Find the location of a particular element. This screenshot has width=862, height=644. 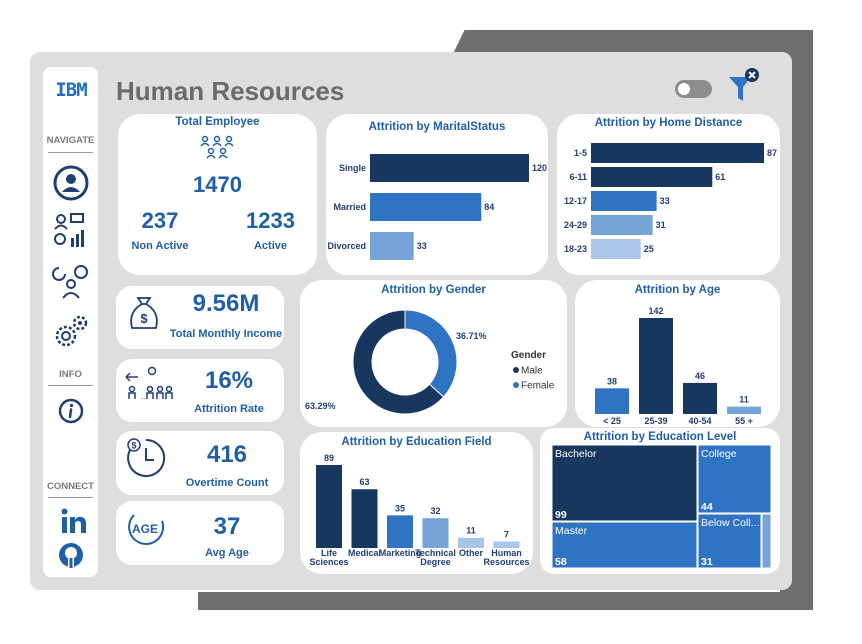

chart-age-value: 46 is located at coordinates (700, 376).